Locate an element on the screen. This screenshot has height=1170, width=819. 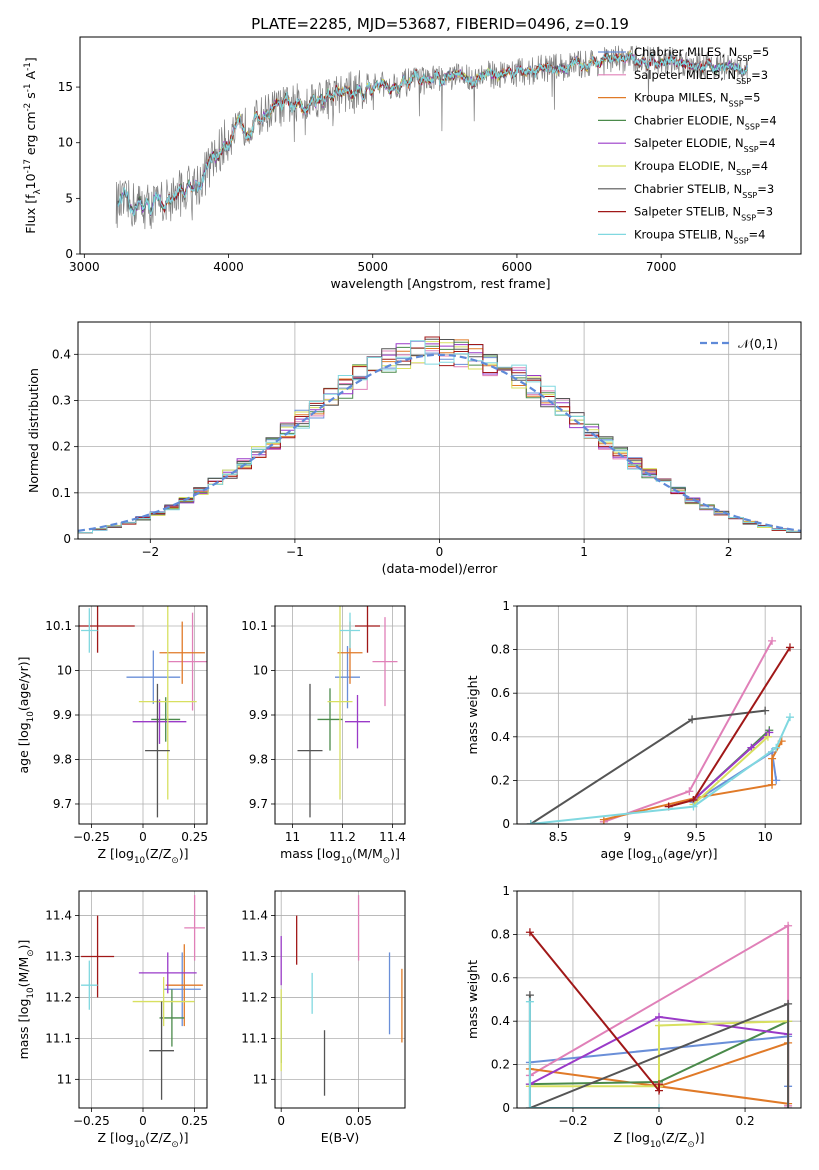
legend-label: Kroupa ELODIE, NSSP=4 is located at coordinates (701, 168).